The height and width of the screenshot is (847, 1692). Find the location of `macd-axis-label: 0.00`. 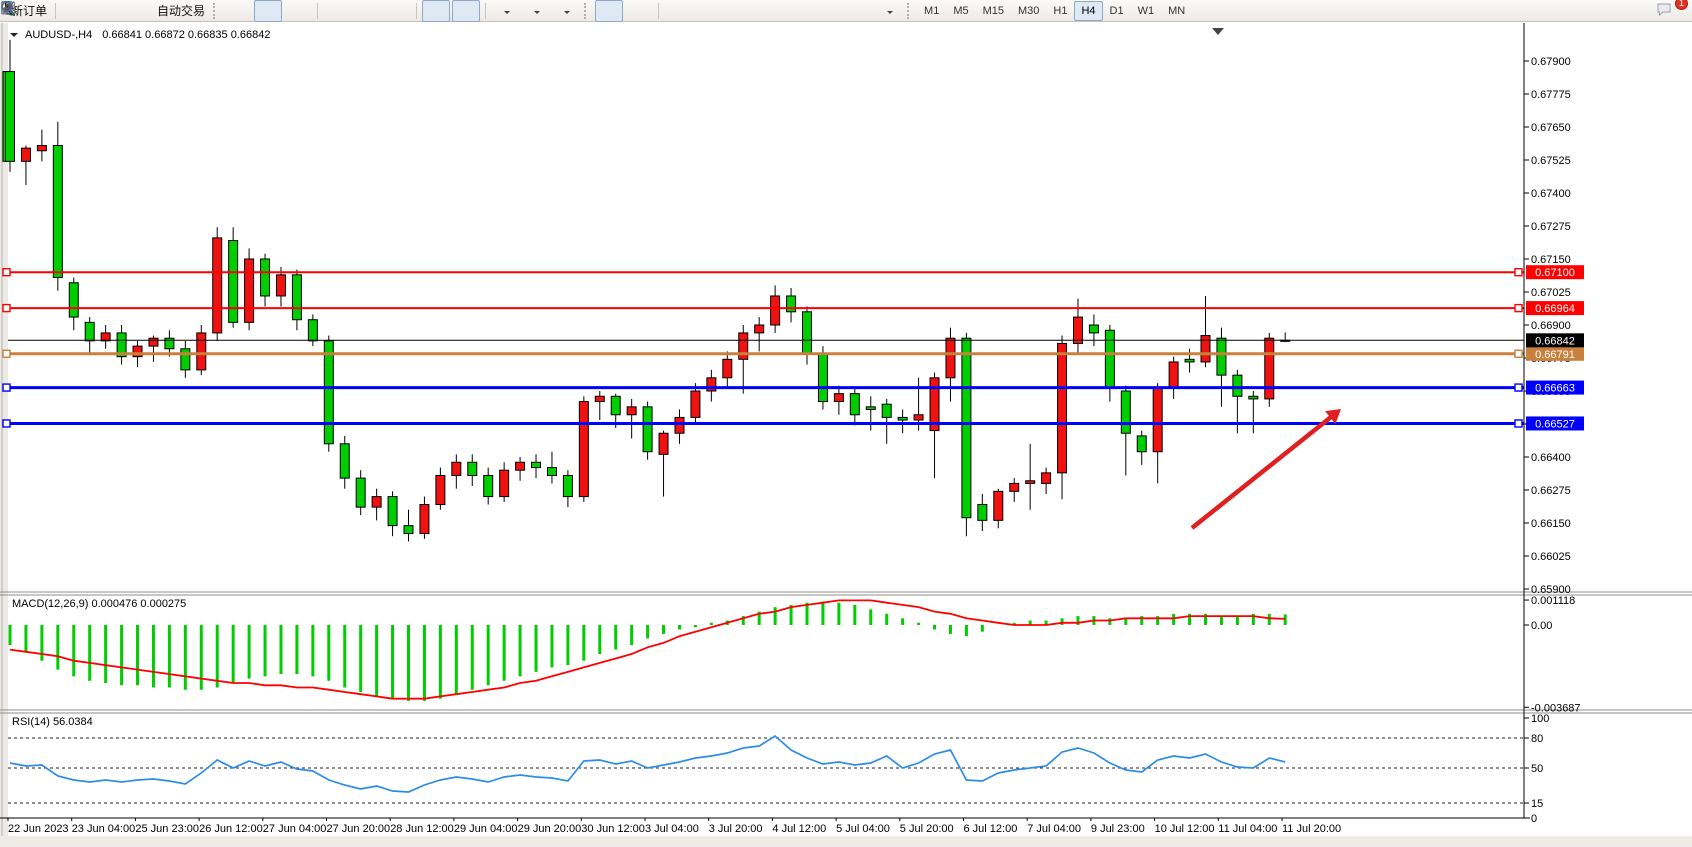

macd-axis-label: 0.00 is located at coordinates (1541, 626).